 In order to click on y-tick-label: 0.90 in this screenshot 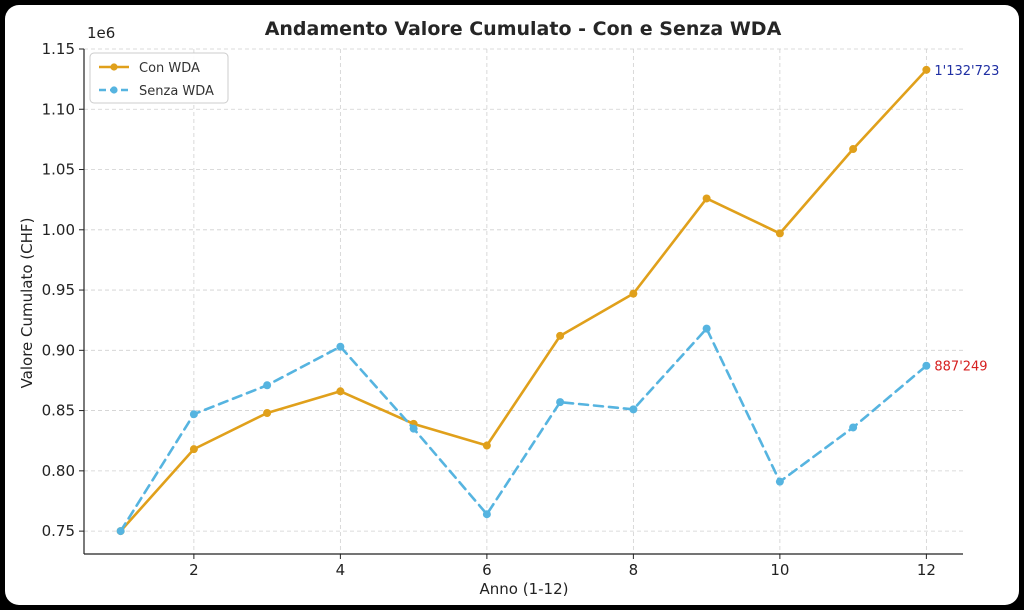, I will do `click(58, 350)`.